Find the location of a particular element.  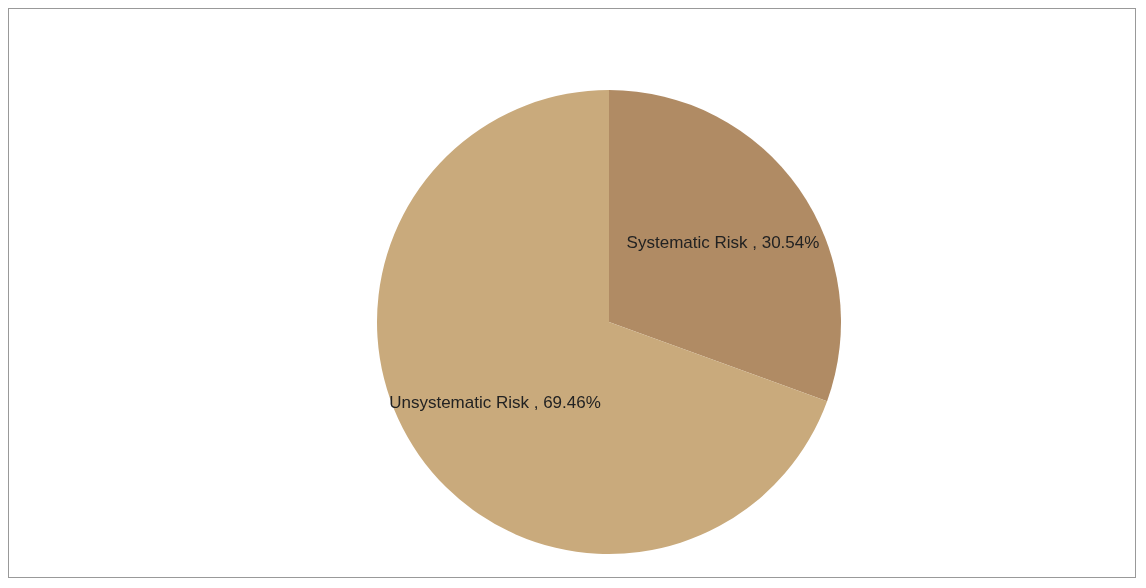

pie-slice is located at coordinates (725, 246).